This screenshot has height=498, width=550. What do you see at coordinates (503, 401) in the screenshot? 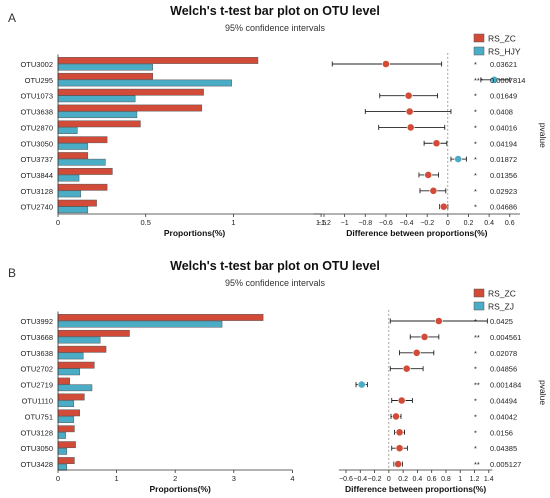
I see `p-value: 0.04494` at bounding box center [503, 401].